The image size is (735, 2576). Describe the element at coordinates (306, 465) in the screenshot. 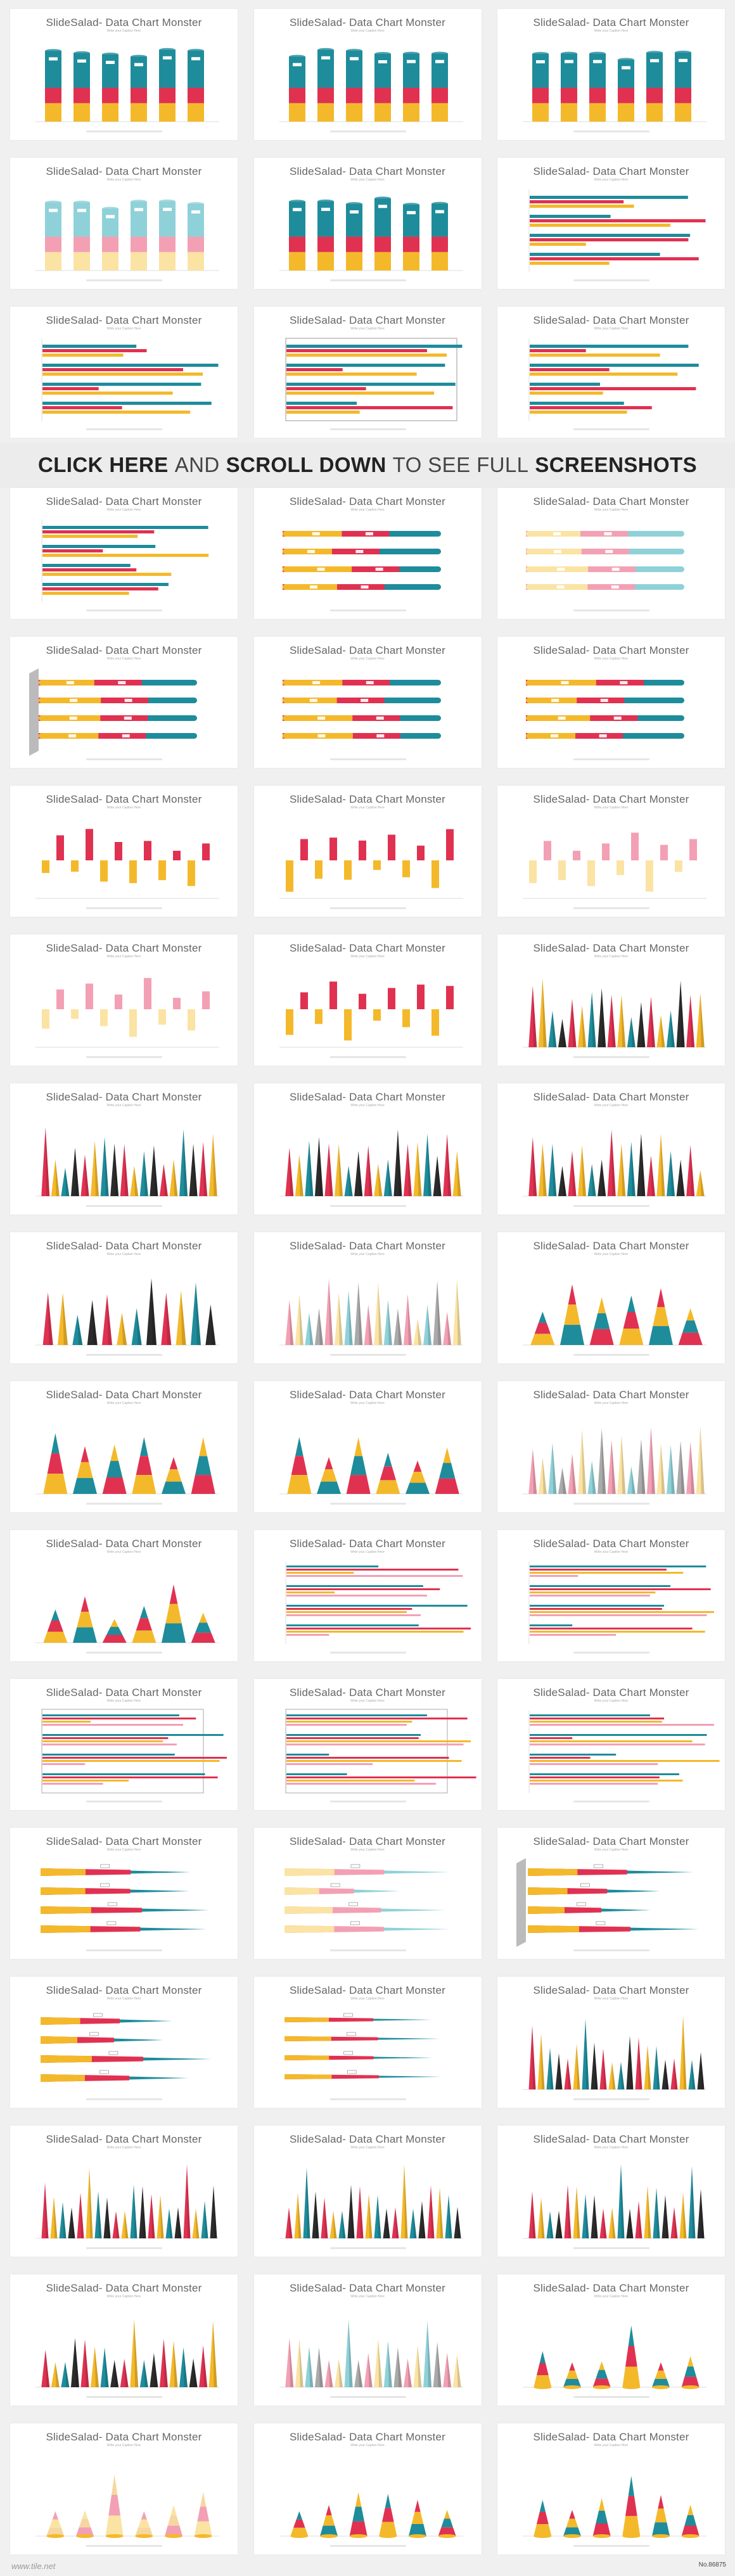

I see `banner-scroll-down: SCROLL DOWN` at that location.